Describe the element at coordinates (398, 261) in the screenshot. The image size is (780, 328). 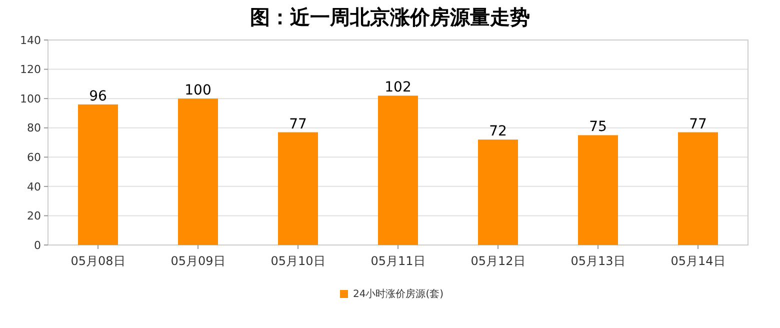
I see `x-tick-label: 05月11日` at that location.